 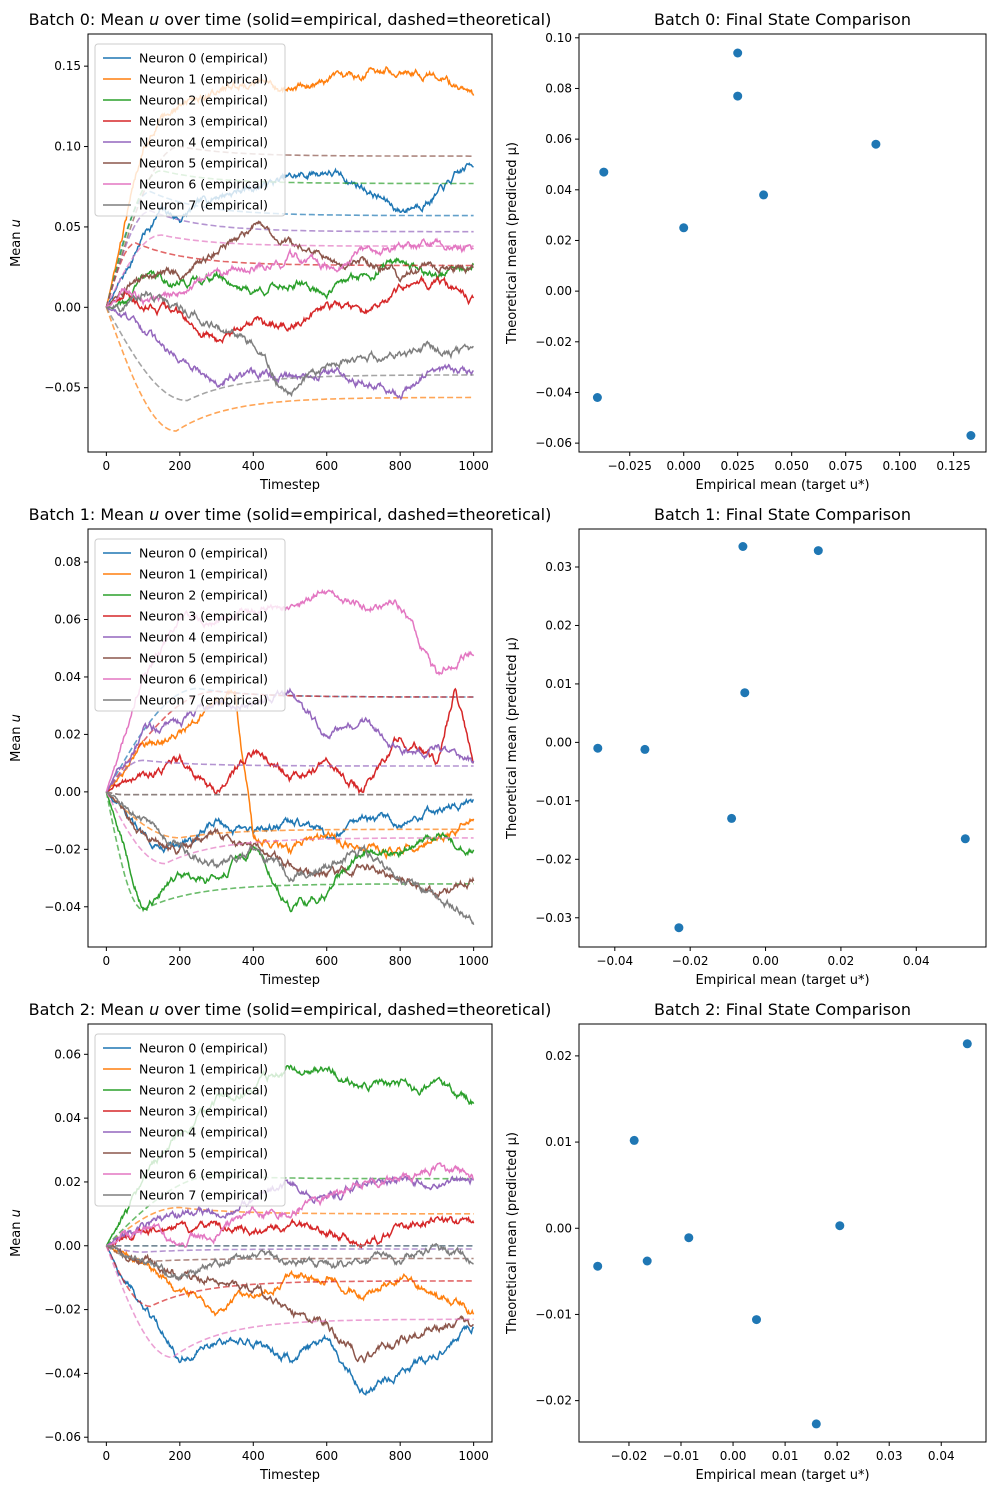 What do you see at coordinates (203, 1069) in the screenshot?
I see `legend-label-neuron-1: Neuron 1 (empirical)` at bounding box center [203, 1069].